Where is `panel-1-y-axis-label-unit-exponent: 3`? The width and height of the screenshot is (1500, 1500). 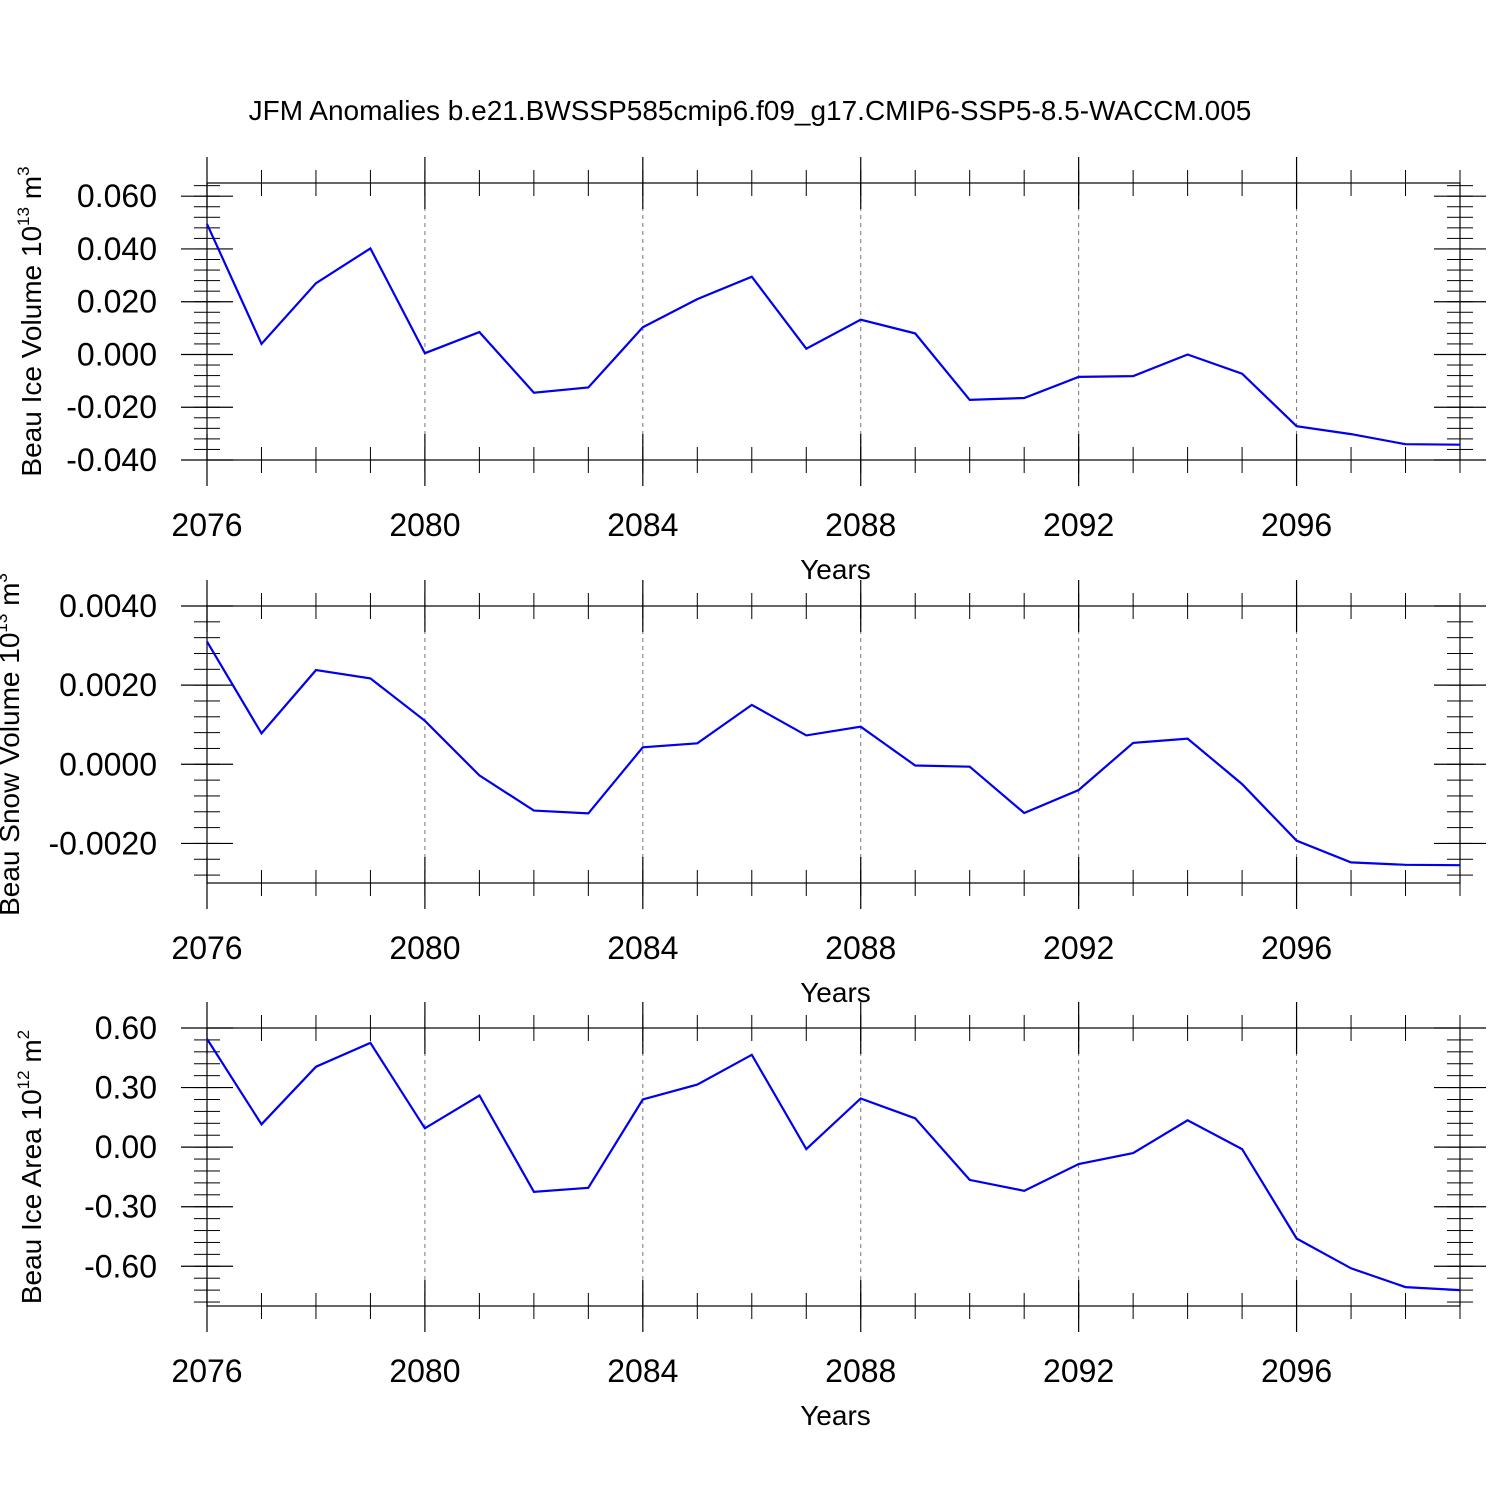 panel-1-y-axis-label-unit-exponent: 3 is located at coordinates (23, 170).